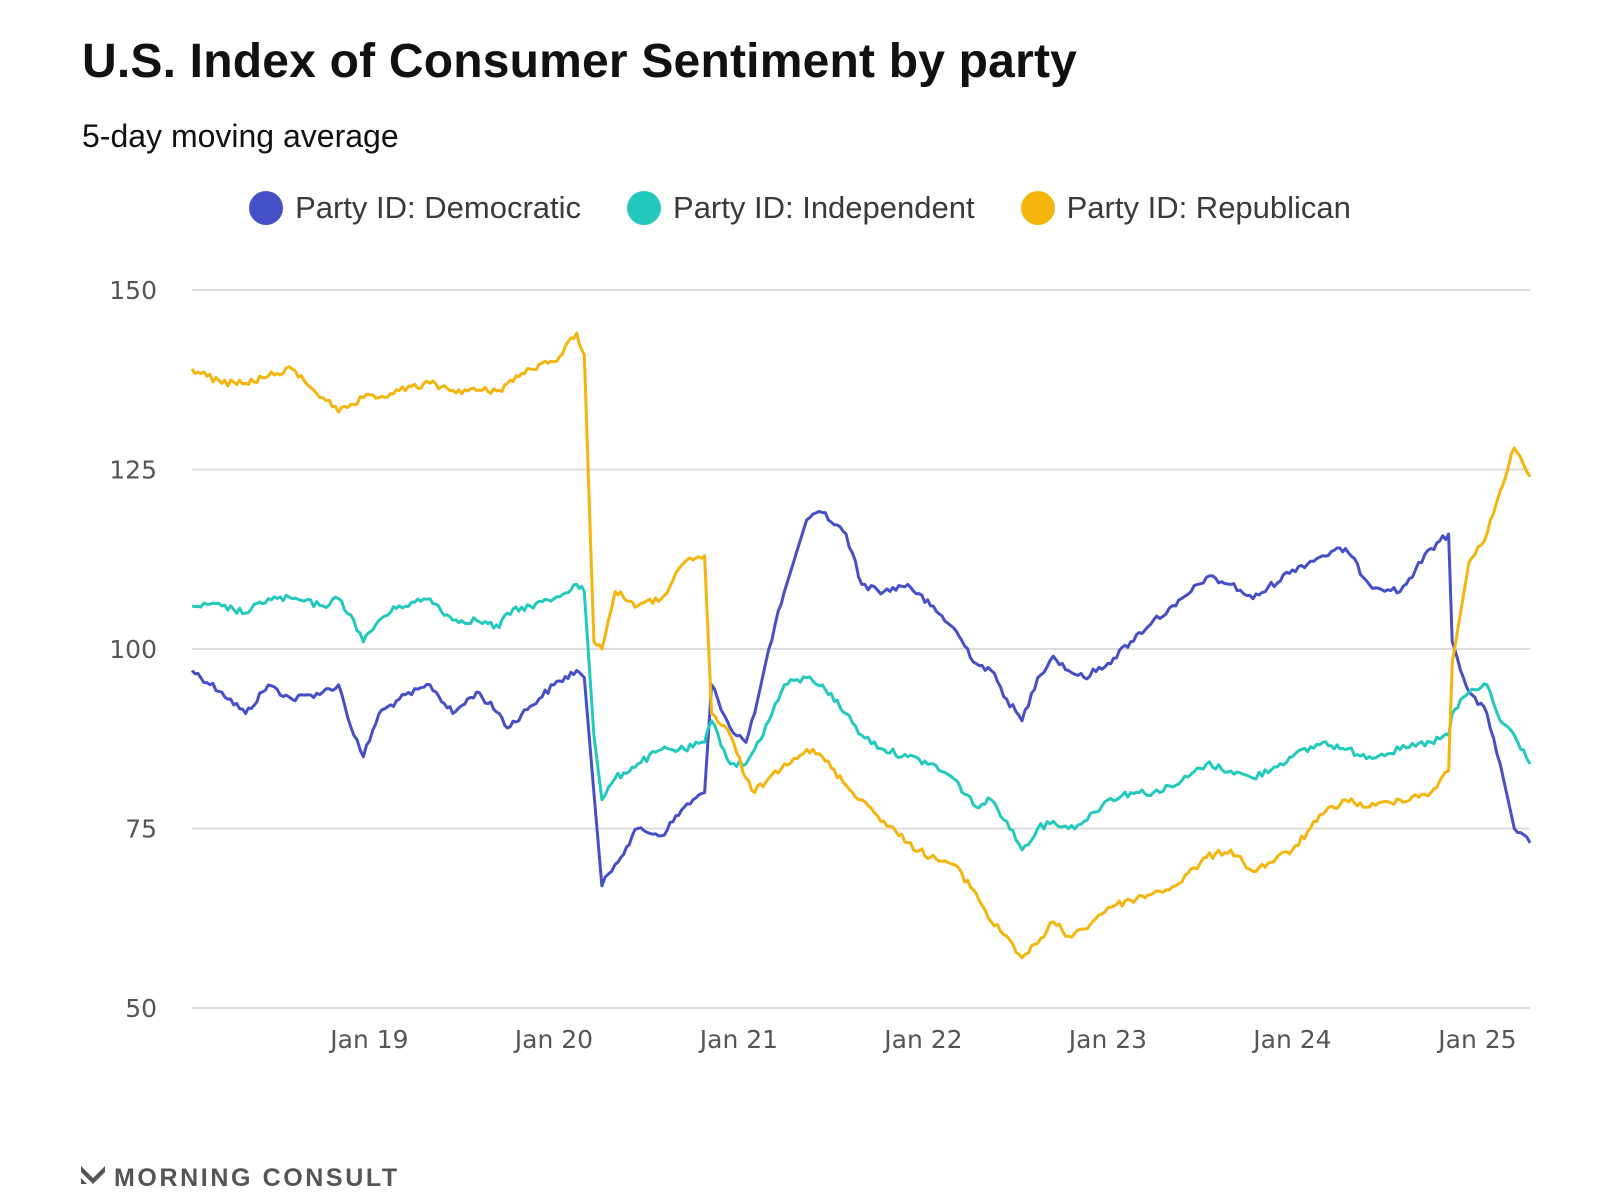 The width and height of the screenshot is (1600, 1200). I want to click on legend-label-republican: Party ID: Republican, so click(1208, 207).